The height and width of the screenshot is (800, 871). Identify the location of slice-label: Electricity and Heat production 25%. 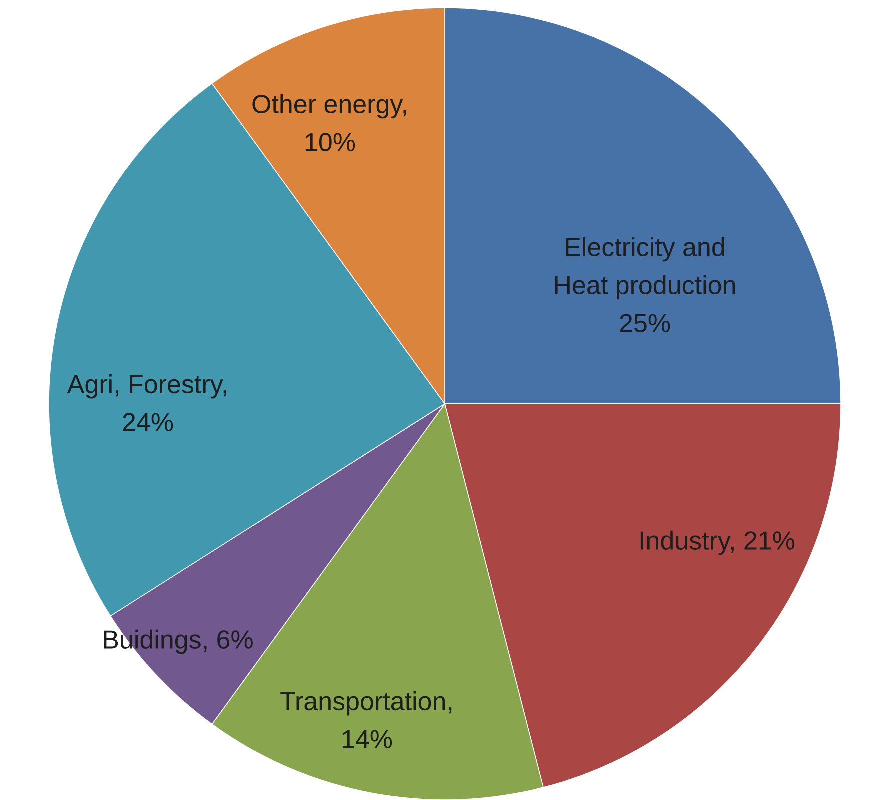
(645, 285).